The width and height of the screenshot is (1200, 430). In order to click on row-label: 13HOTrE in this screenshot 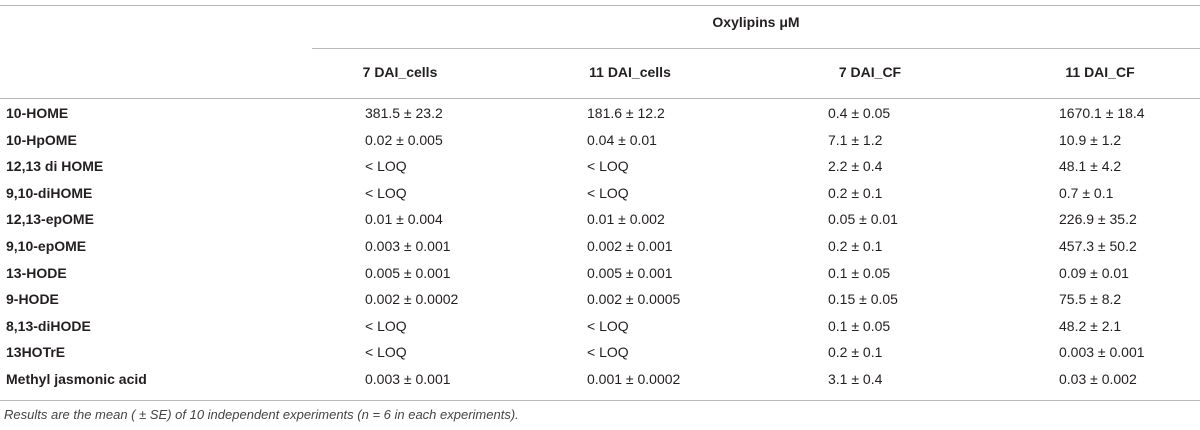, I will do `click(36, 352)`.